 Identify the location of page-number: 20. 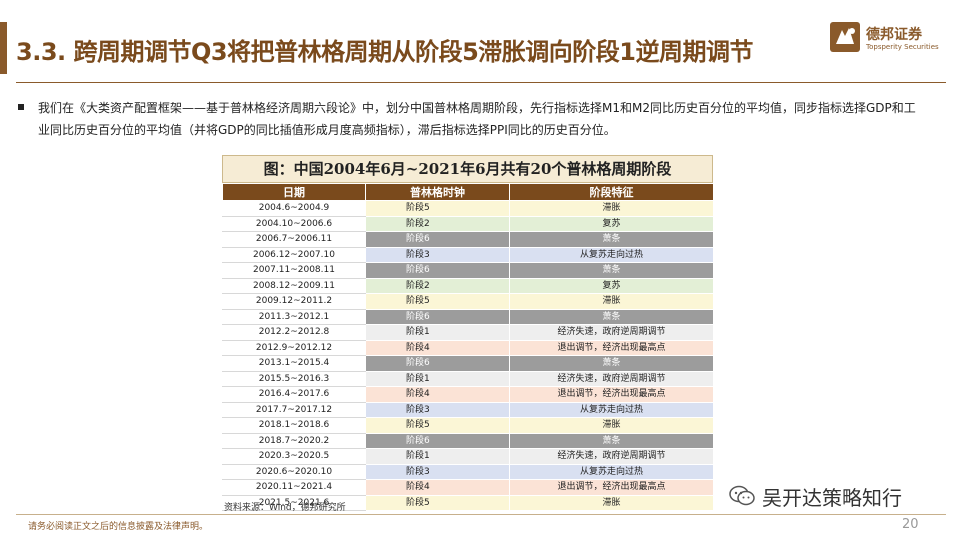
(910, 524).